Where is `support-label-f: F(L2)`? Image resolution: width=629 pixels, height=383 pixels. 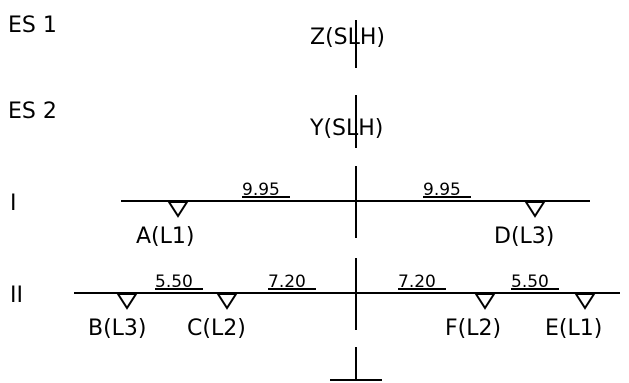
support-label-f: F(L2) is located at coordinates (473, 328).